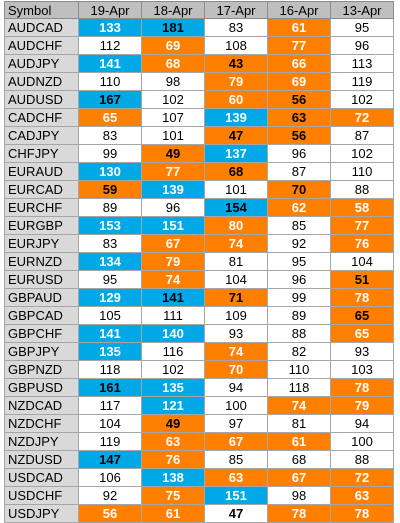 This screenshot has height=523, width=400. Describe the element at coordinates (199, 297) in the screenshot. I see `table-row: GBPAUD 129 141 71 99 78` at that location.